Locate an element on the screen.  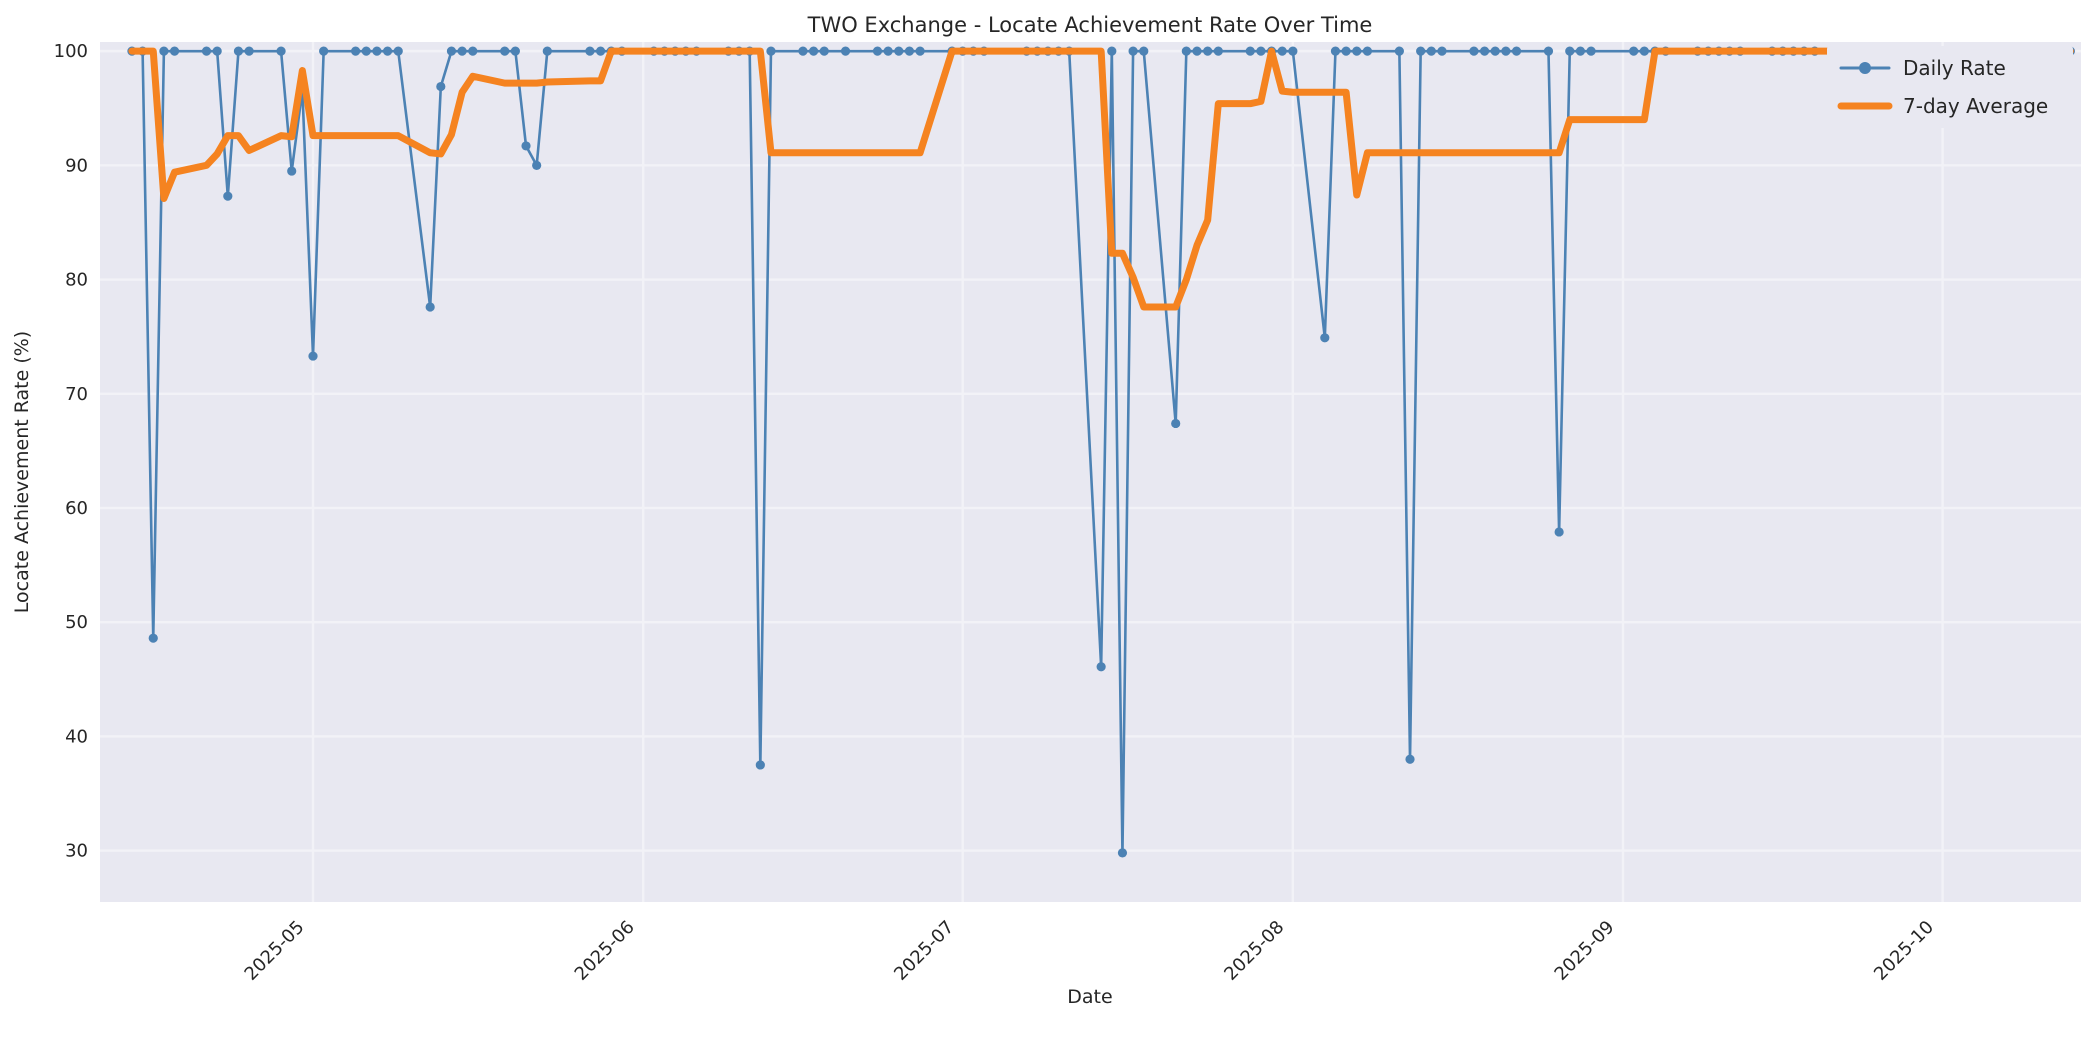
y-tick-label: 60 is located at coordinates (76, 508).